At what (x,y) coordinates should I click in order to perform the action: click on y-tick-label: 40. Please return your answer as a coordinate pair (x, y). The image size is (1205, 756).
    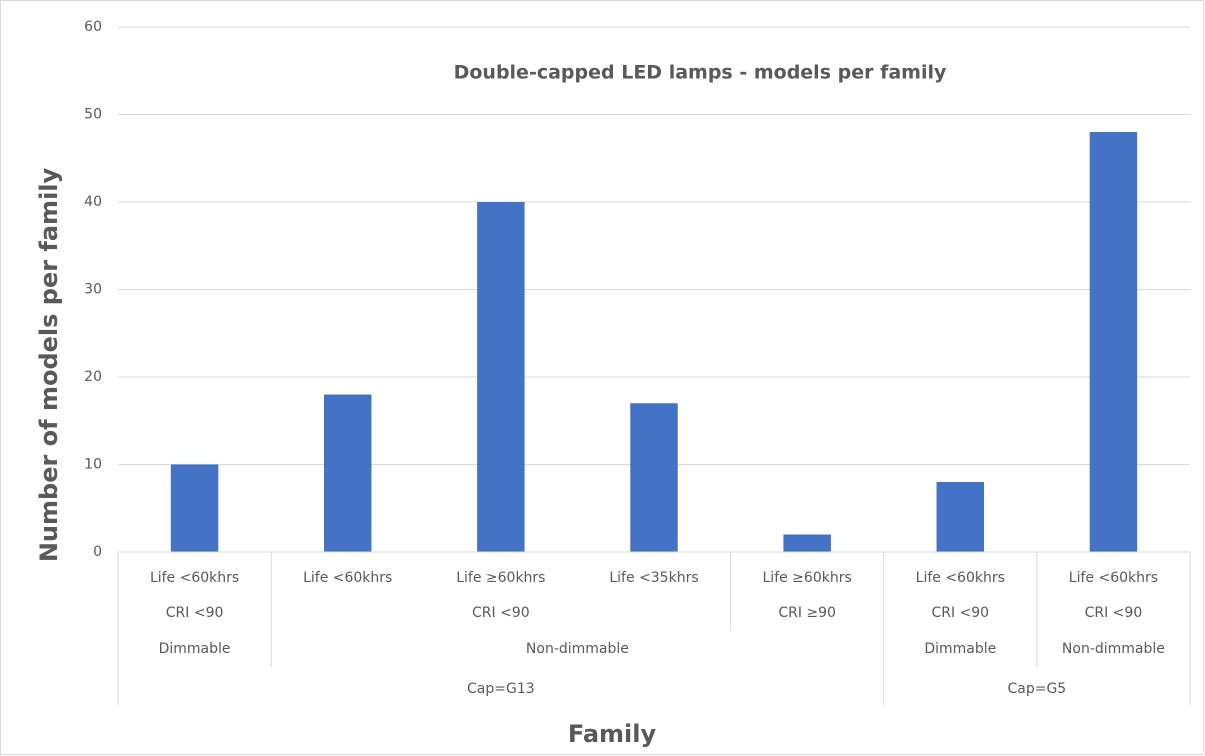
    Looking at the image, I should click on (93, 202).